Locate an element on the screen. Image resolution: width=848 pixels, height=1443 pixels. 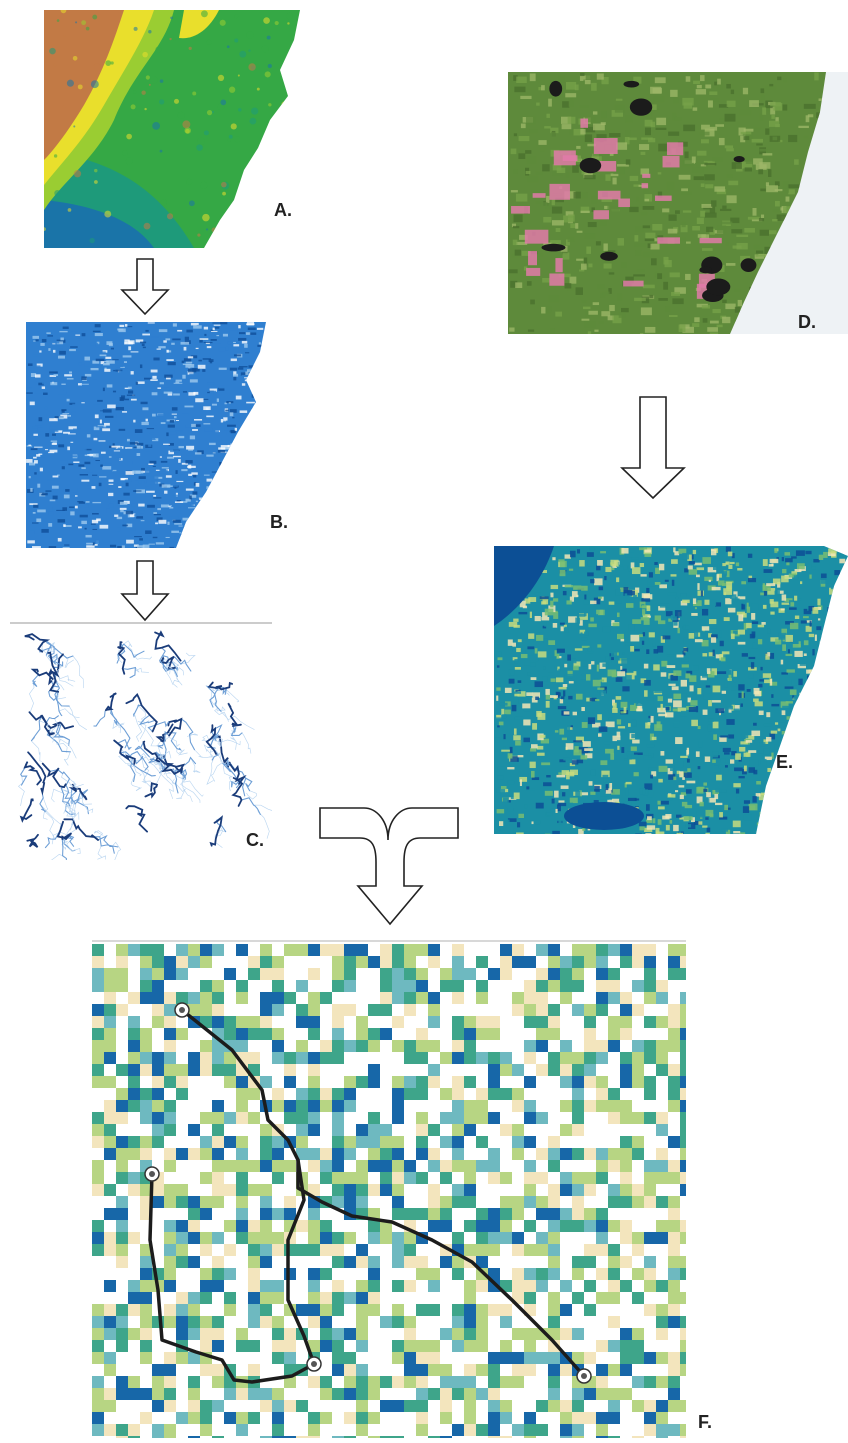
label-b: B. is located at coordinates (279, 522).